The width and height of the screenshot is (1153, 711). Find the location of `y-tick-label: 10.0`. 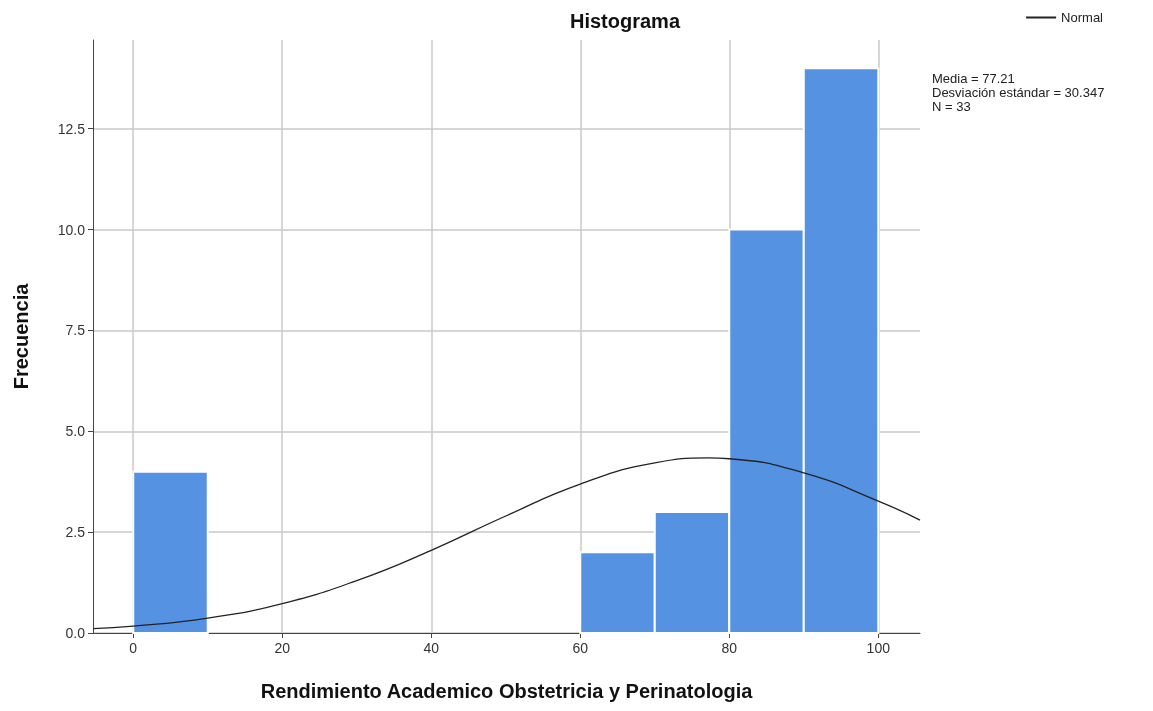

y-tick-label: 10.0 is located at coordinates (71, 229).